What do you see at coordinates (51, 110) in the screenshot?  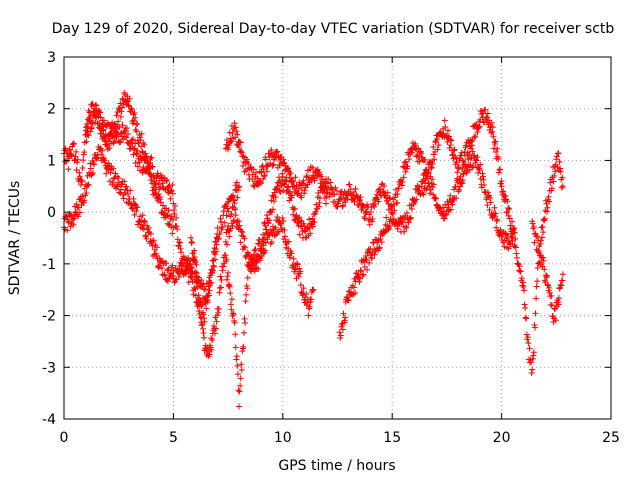 I see `y-tick-label: 2` at bounding box center [51, 110].